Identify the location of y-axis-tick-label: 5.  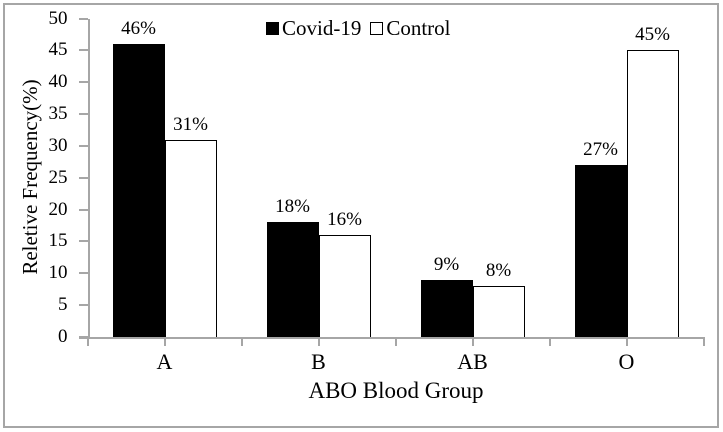
(63, 305).